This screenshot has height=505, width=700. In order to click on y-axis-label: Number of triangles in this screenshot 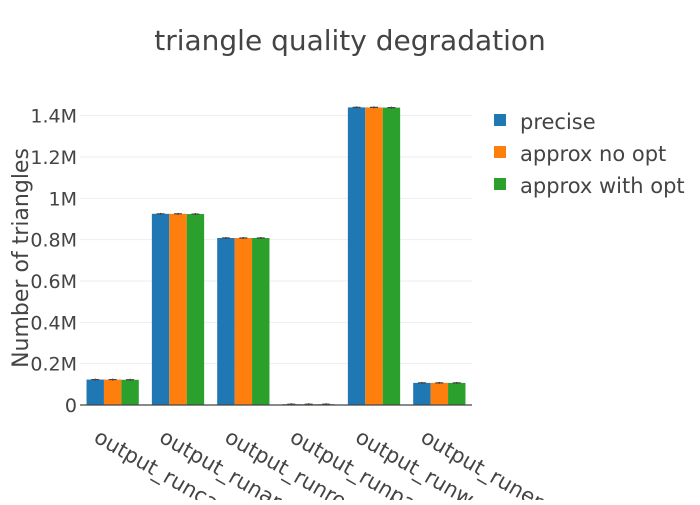, I will do `click(21, 258)`.